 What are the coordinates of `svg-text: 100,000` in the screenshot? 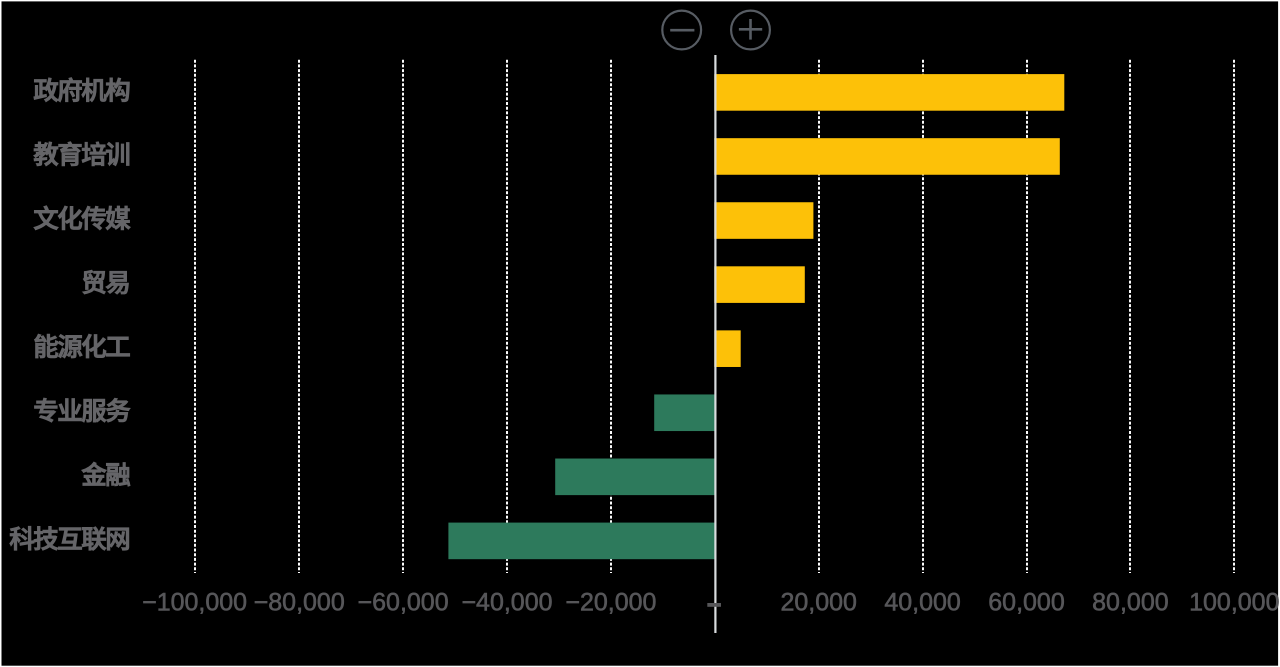 It's located at (1234, 603).